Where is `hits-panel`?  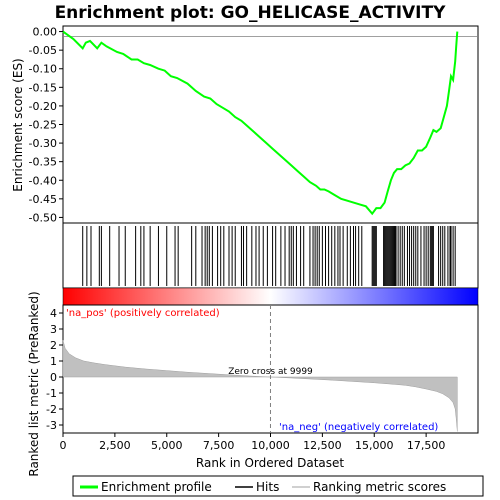 hits-panel is located at coordinates (270, 255).